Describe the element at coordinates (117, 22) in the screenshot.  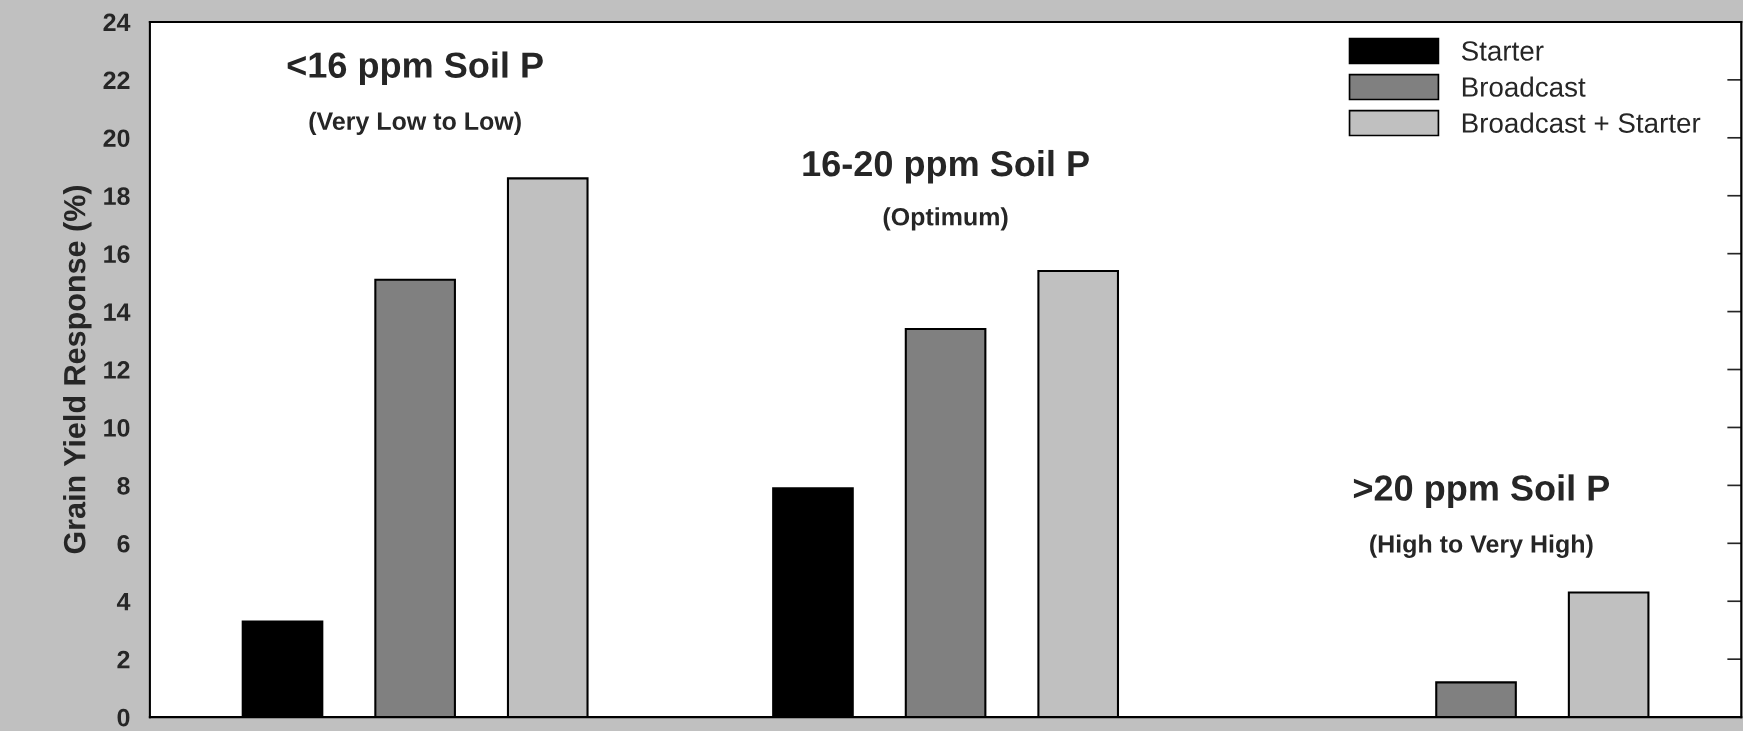
I see `y-tick-label: 24` at that location.